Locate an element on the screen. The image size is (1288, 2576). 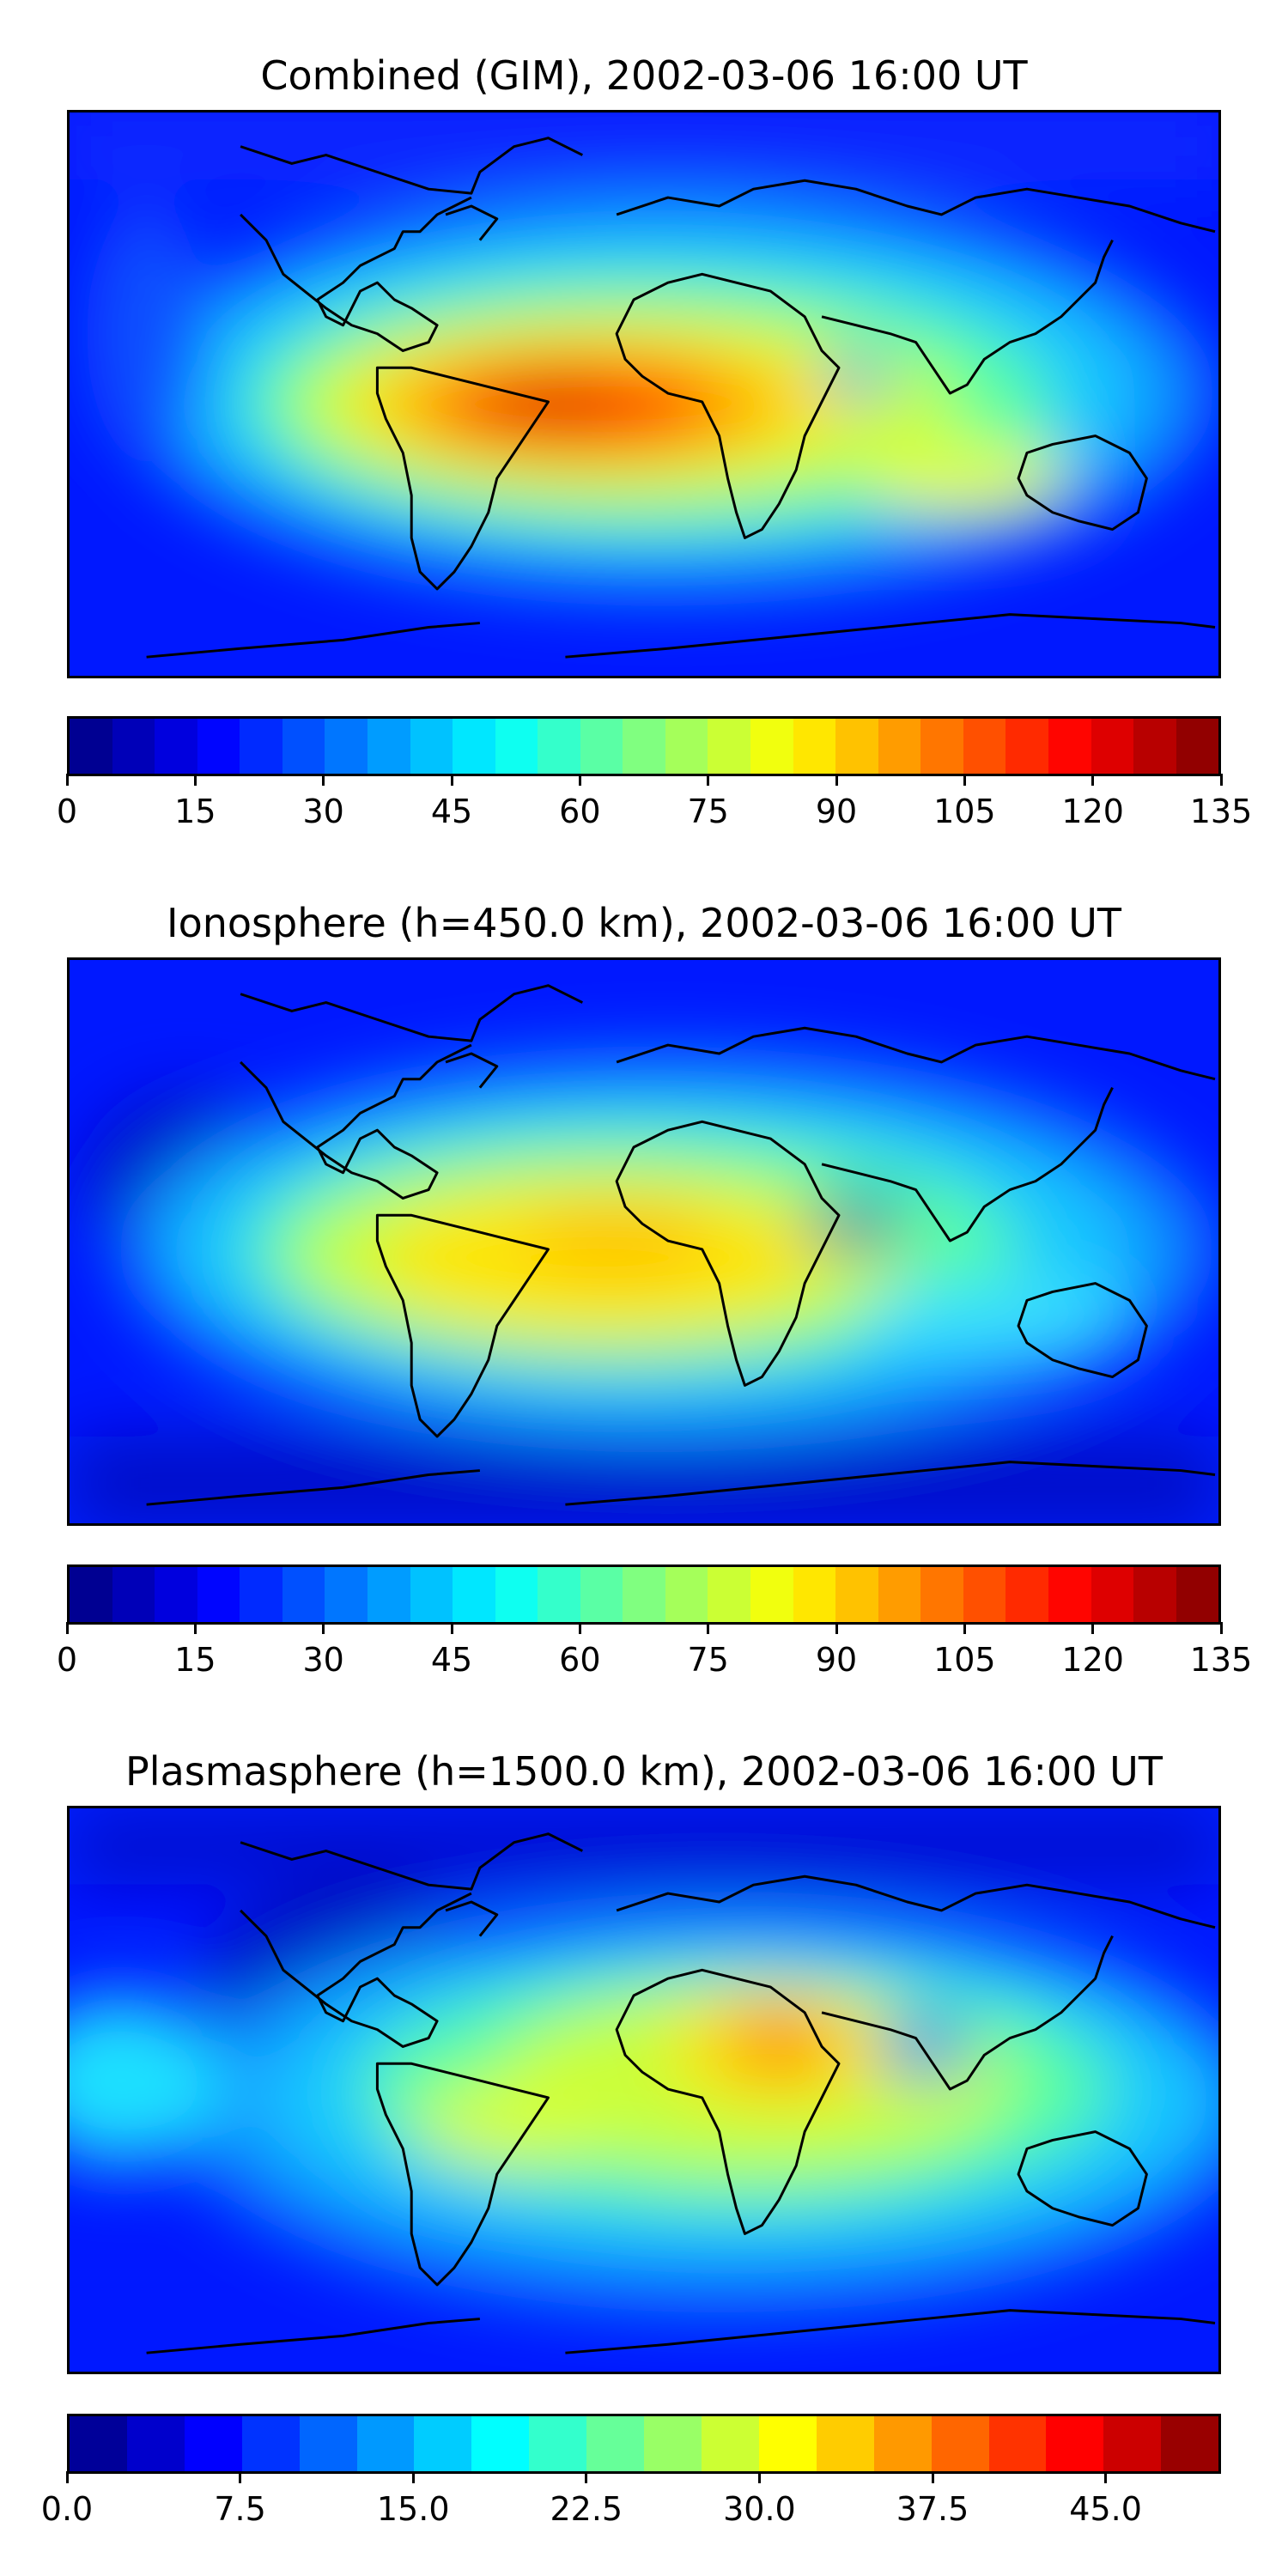
tick-label: 45.0 is located at coordinates (1105, 2509).